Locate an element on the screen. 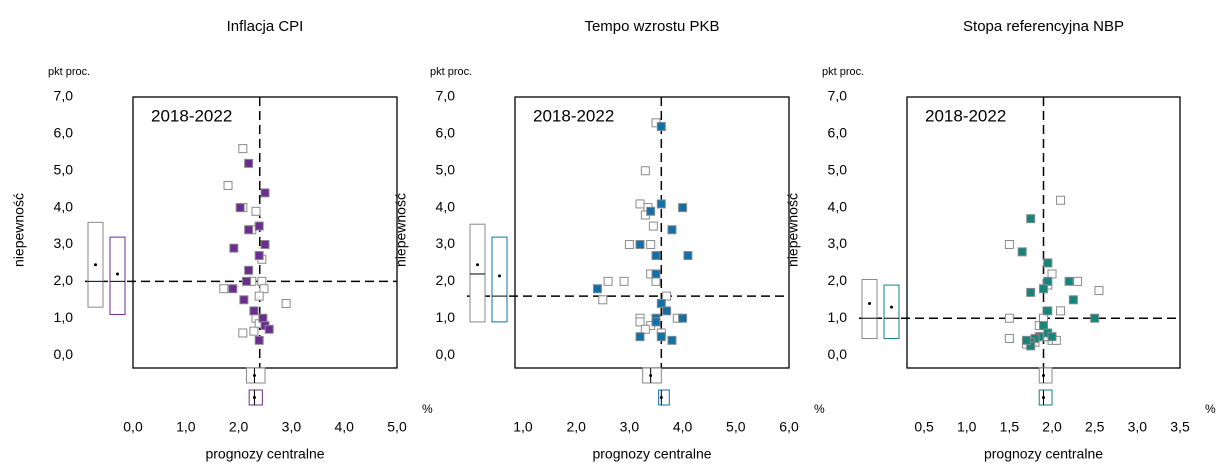 Image resolution: width=1218 pixels, height=466 pixels. x-tick-label: 0,5 is located at coordinates (924, 427).